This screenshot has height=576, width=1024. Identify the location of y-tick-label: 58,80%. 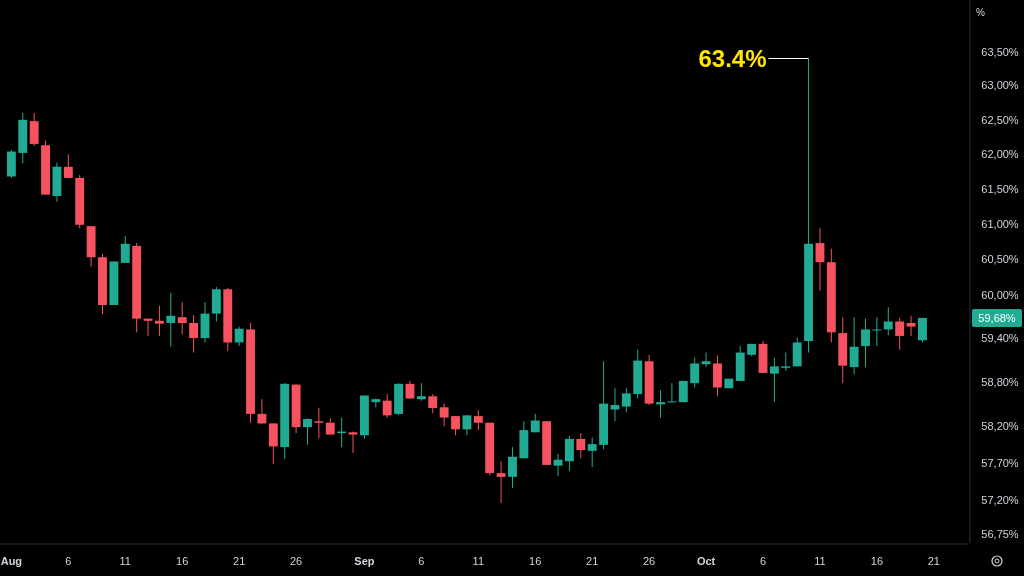
(1000, 381).